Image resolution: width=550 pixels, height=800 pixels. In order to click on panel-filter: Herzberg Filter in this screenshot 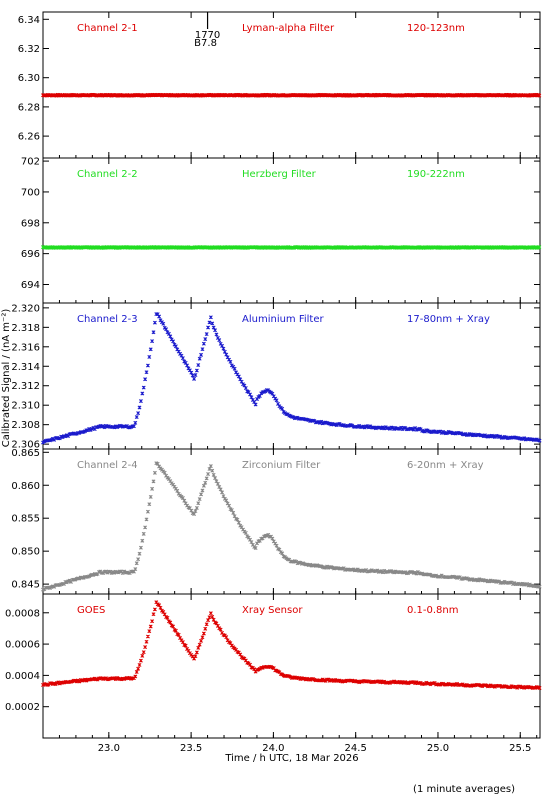, I will do `click(279, 174)`.